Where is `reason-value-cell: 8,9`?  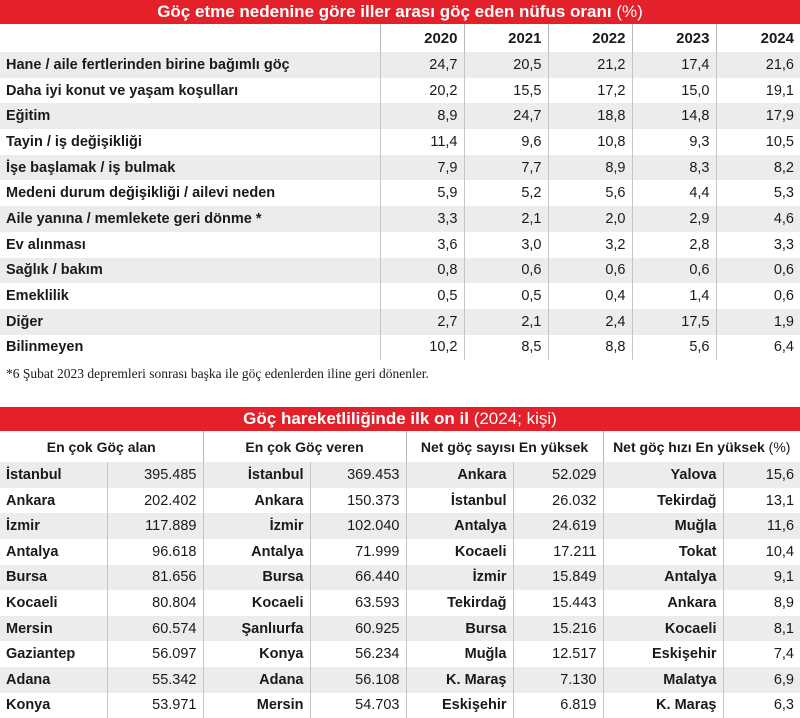 reason-value-cell: 8,9 is located at coordinates (421, 116).